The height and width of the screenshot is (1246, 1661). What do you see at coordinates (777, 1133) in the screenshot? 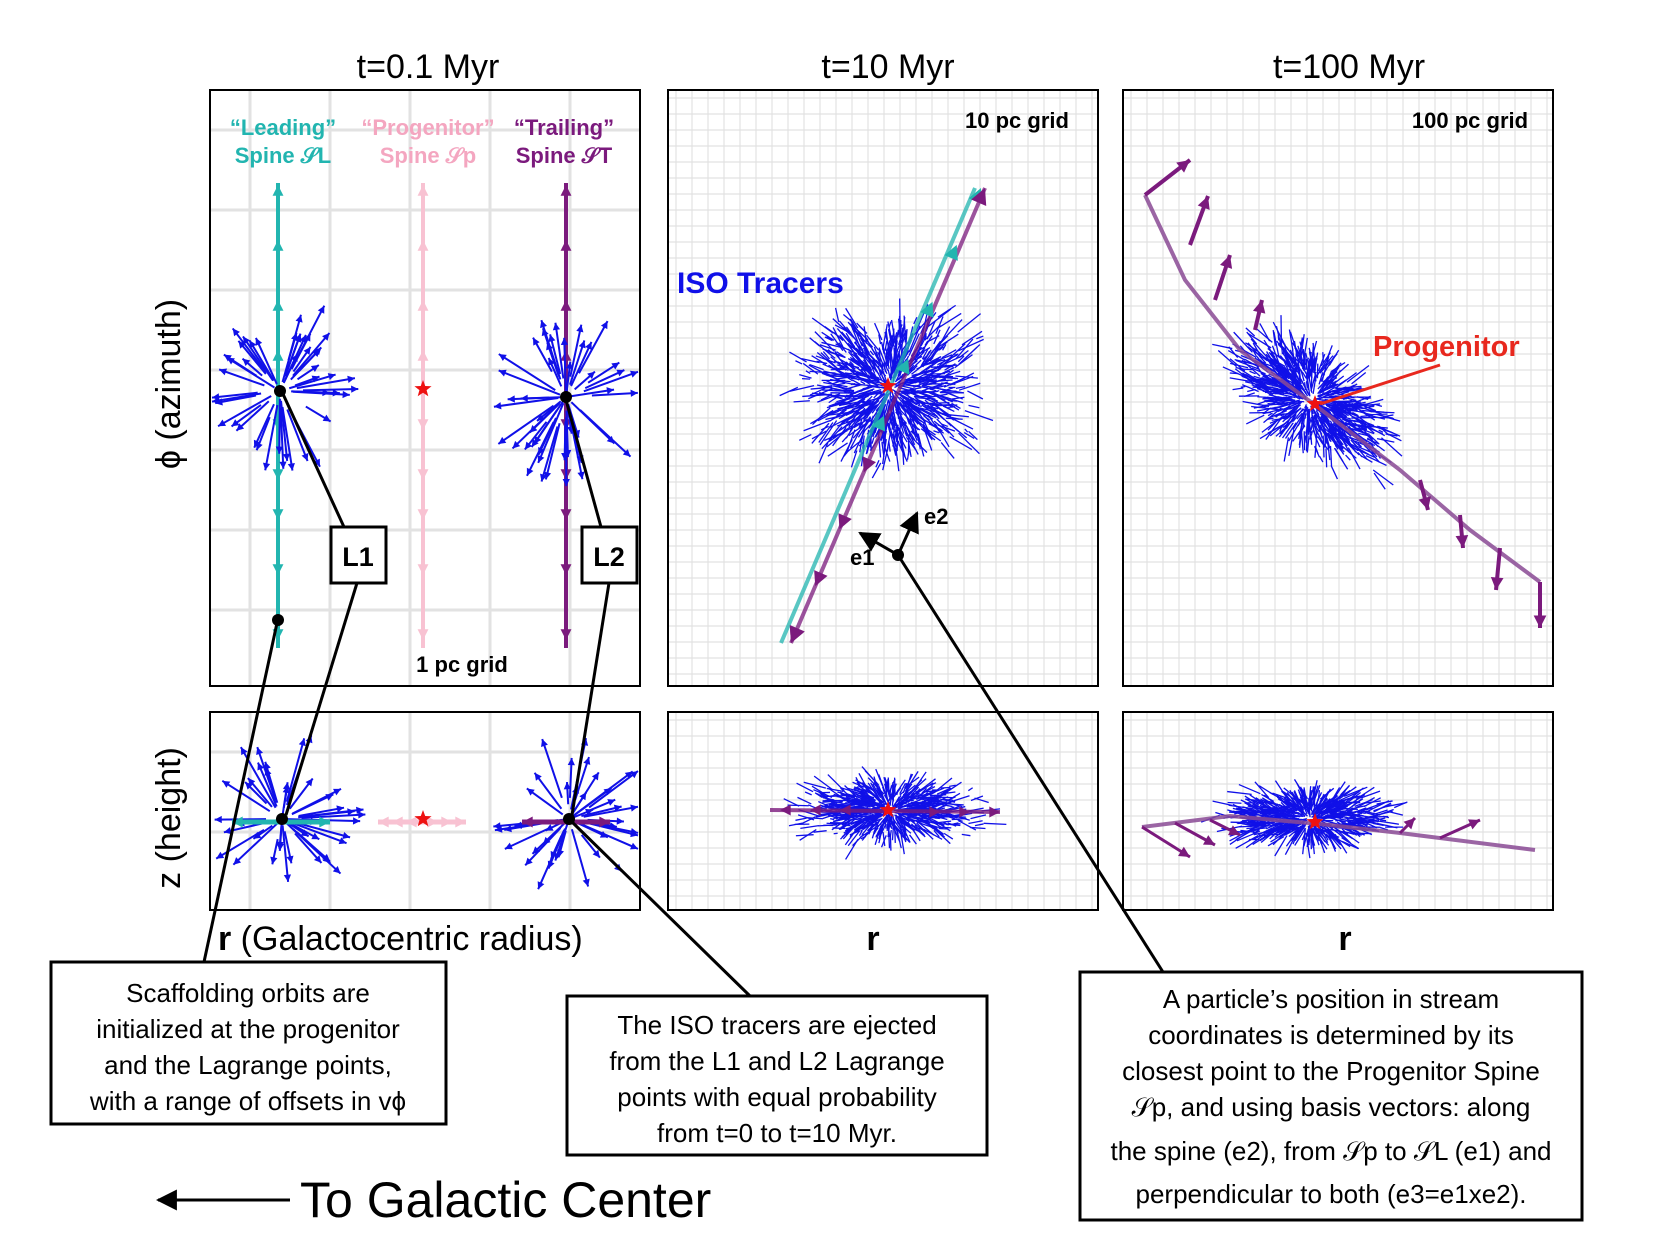
I see `note-tracers-line-4: from t=0 to t=10 Myr.` at bounding box center [777, 1133].